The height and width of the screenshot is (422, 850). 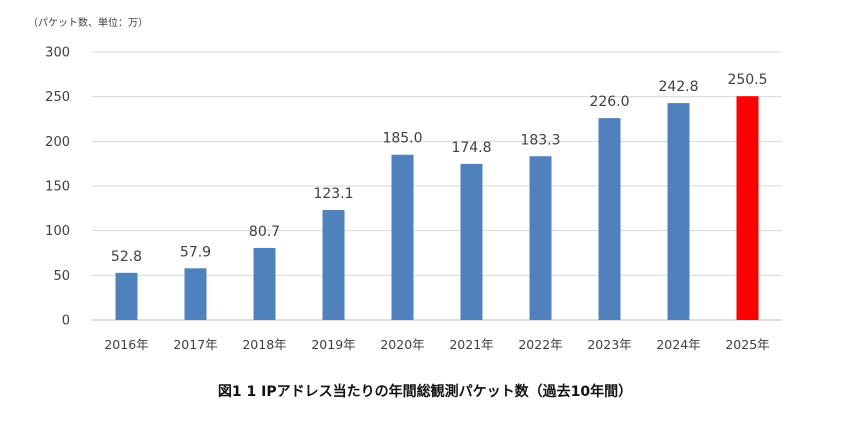 What do you see at coordinates (195, 344) in the screenshot?
I see `x-tick-label: 2017年` at bounding box center [195, 344].